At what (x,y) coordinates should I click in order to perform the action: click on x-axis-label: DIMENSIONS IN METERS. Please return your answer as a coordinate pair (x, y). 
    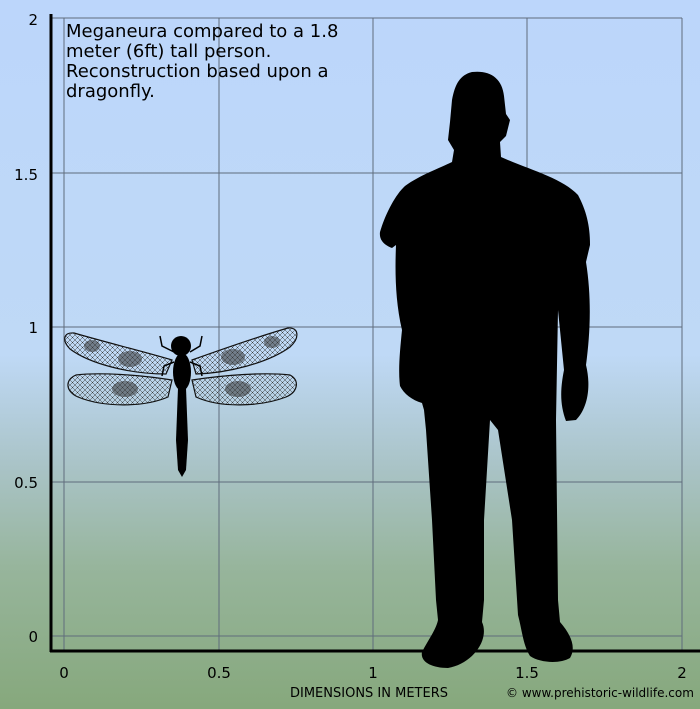
    Looking at the image, I should click on (369, 693).